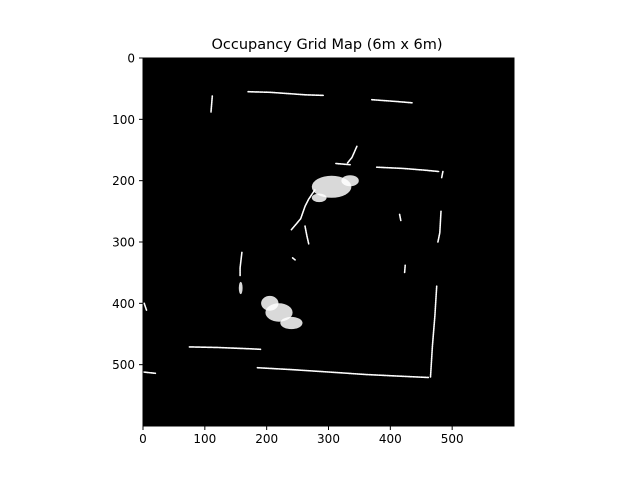  What do you see at coordinates (143, 439) in the screenshot?
I see `x-tick-label: 0` at bounding box center [143, 439].